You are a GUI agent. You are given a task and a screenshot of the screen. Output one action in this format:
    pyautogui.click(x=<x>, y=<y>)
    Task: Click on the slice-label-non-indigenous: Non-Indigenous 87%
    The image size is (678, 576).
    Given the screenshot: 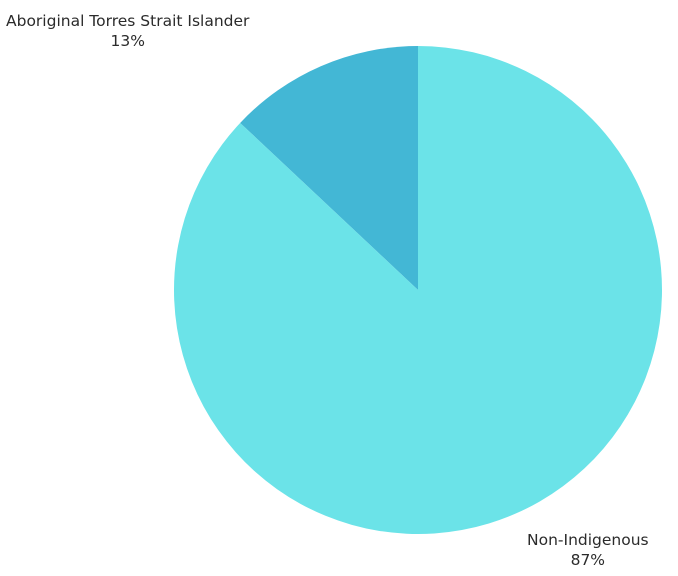 What is the action you would take?
    pyautogui.click(x=588, y=550)
    